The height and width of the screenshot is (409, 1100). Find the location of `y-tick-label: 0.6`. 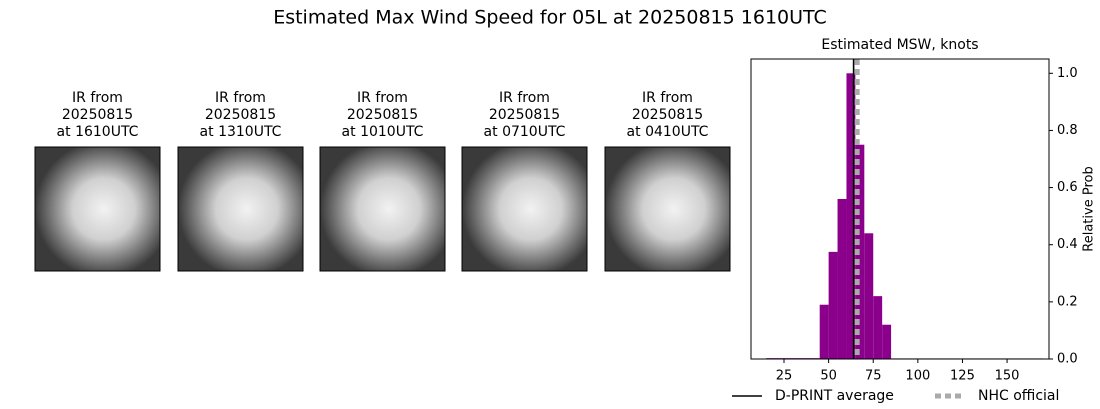

y-tick-label: 0.6 is located at coordinates (1067, 187).